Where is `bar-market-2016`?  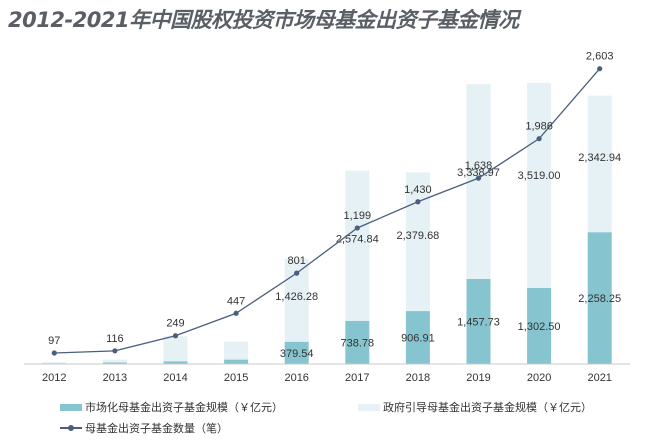 bar-market-2016 is located at coordinates (296, 352).